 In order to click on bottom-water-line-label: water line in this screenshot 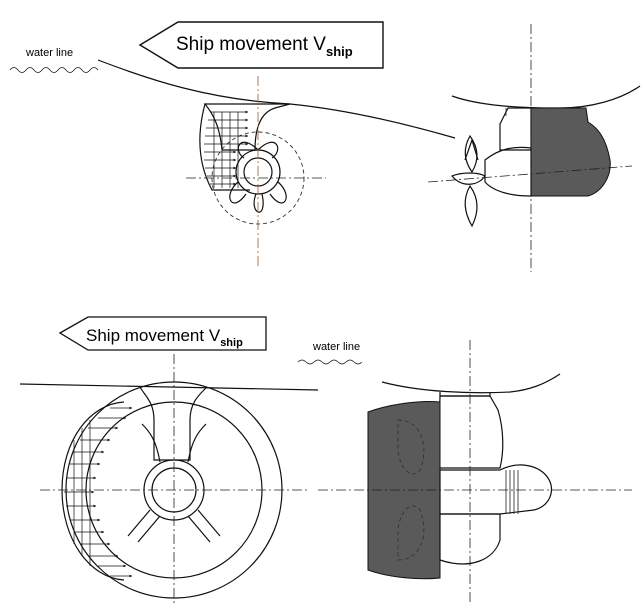, I will do `click(336, 347)`.